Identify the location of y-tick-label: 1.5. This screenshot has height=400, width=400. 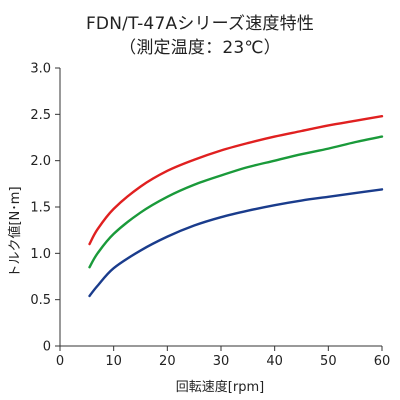
(40, 208).